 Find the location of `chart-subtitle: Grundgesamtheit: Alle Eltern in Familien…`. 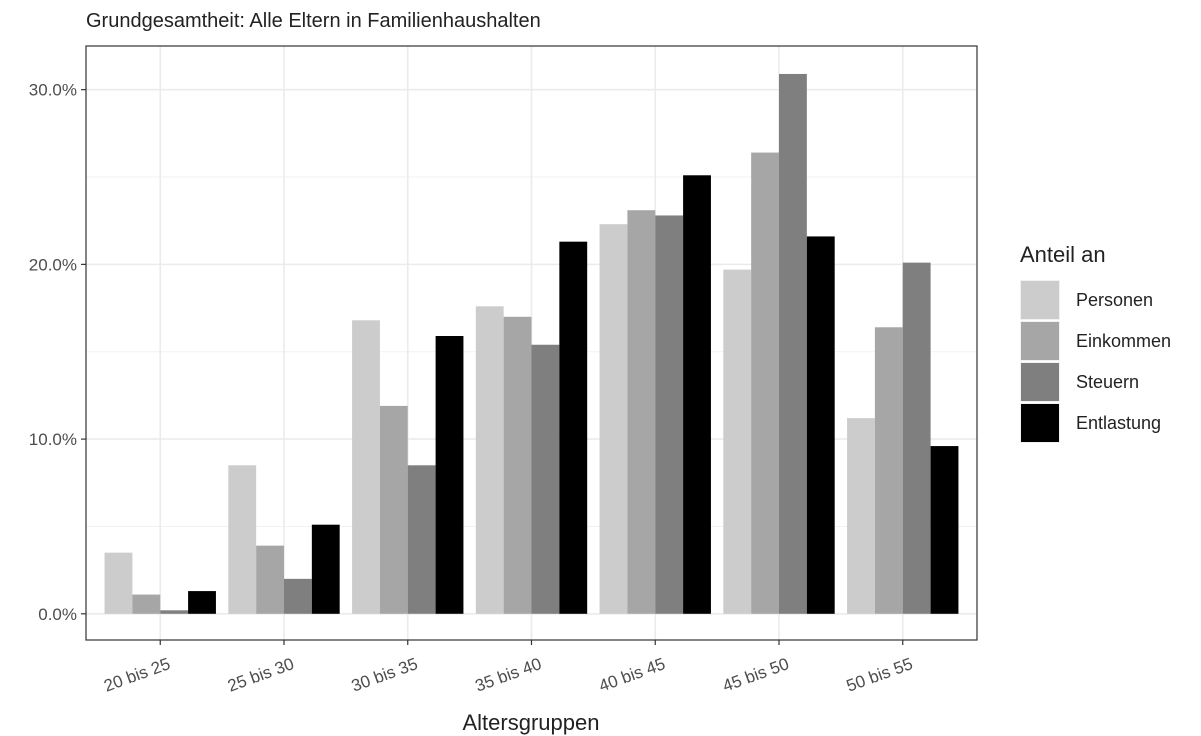

chart-subtitle: Grundgesamtheit: Alle Eltern in Familien… is located at coordinates (313, 21).